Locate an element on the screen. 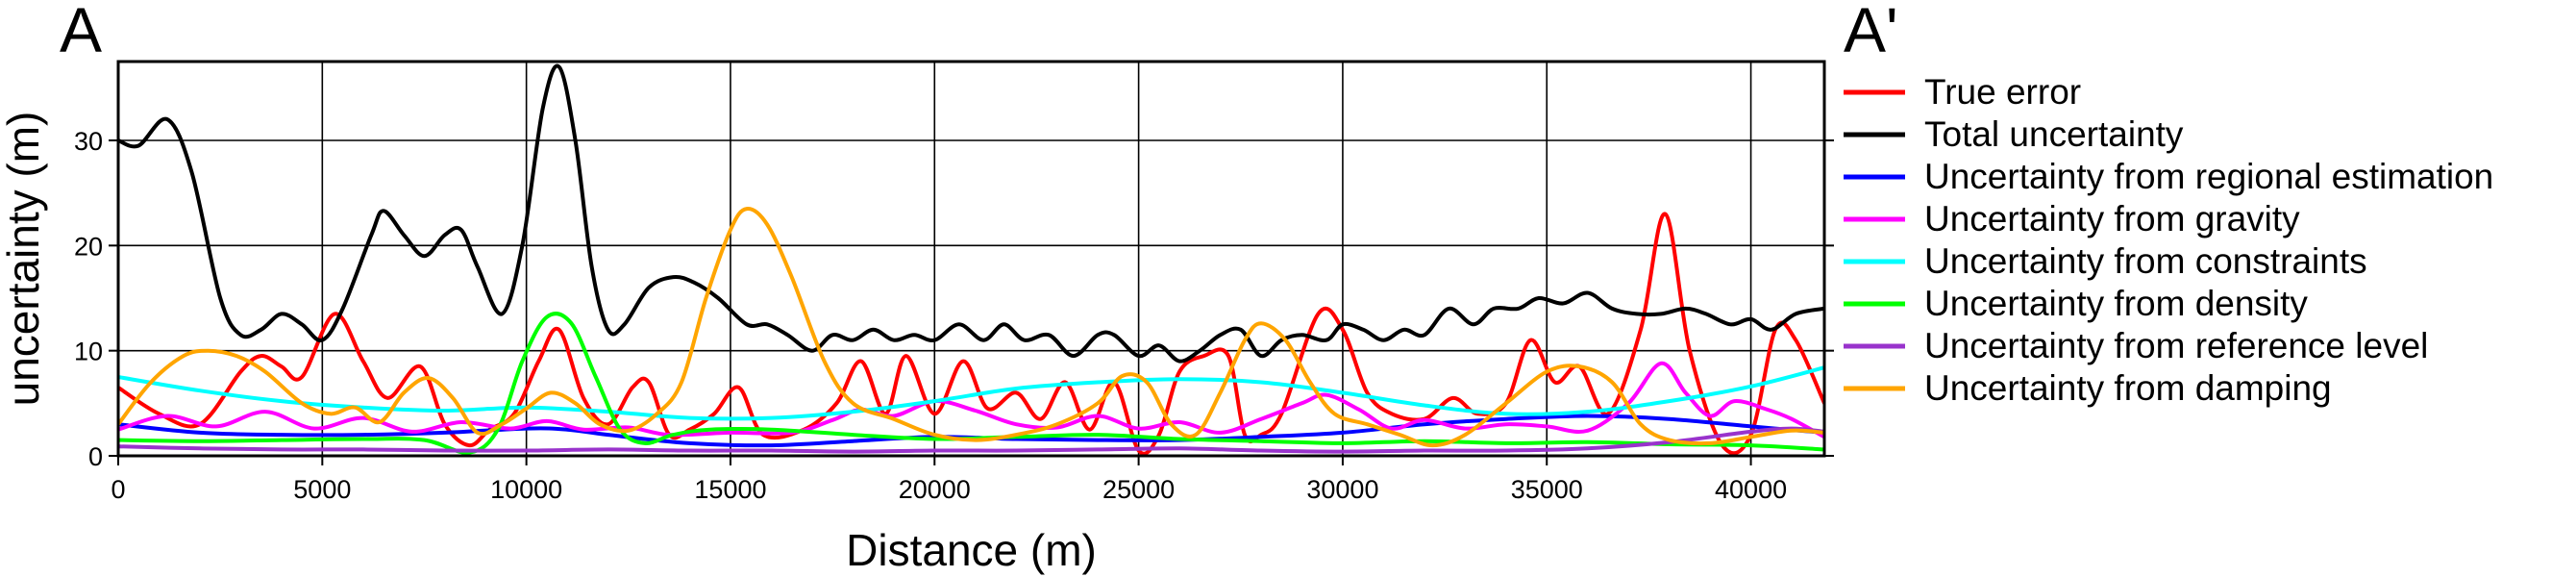 Image resolution: width=2576 pixels, height=577 pixels. x-tick-label: 15000 is located at coordinates (730, 490).